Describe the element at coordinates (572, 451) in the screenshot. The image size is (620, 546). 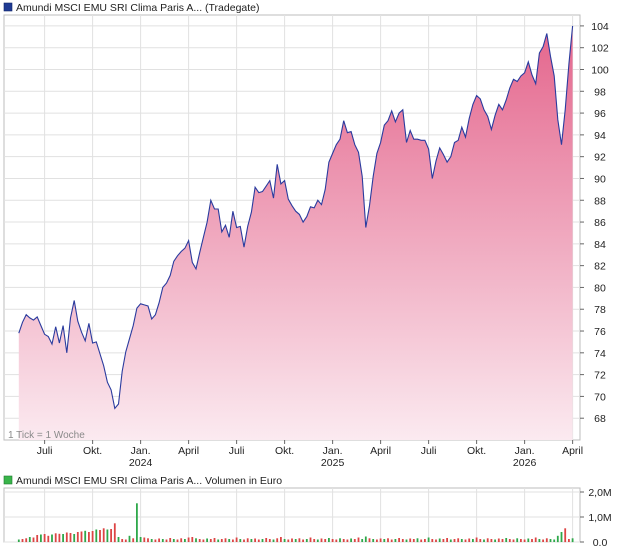
I see `x-tick-label: April` at that location.